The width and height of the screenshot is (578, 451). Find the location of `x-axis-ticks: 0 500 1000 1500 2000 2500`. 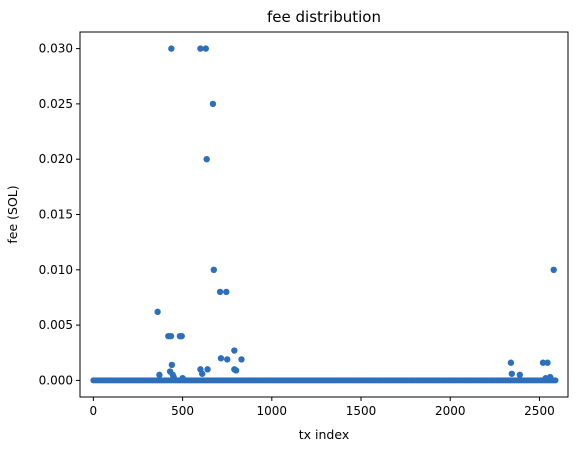

x-axis-ticks: 0 500 1000 1500 2000 2500 is located at coordinates (322, 407).